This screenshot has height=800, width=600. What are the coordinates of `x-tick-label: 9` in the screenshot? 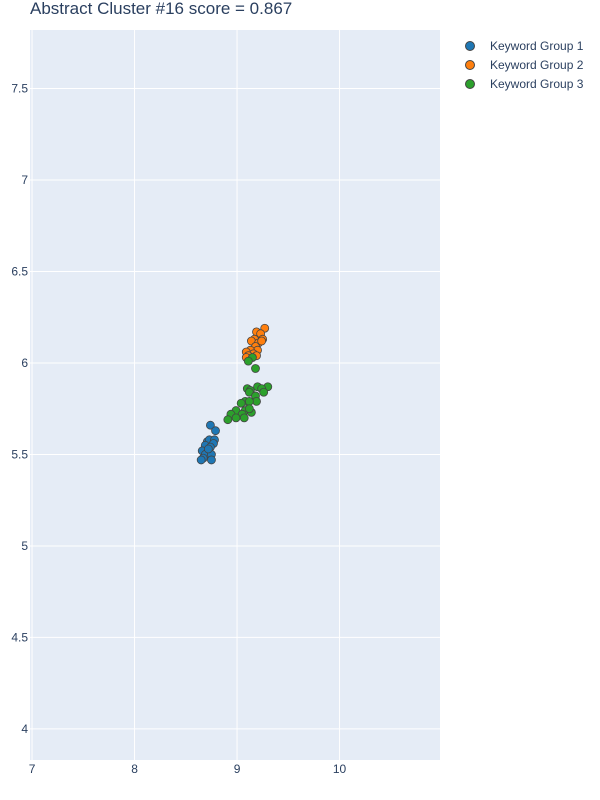 It's located at (237, 769).